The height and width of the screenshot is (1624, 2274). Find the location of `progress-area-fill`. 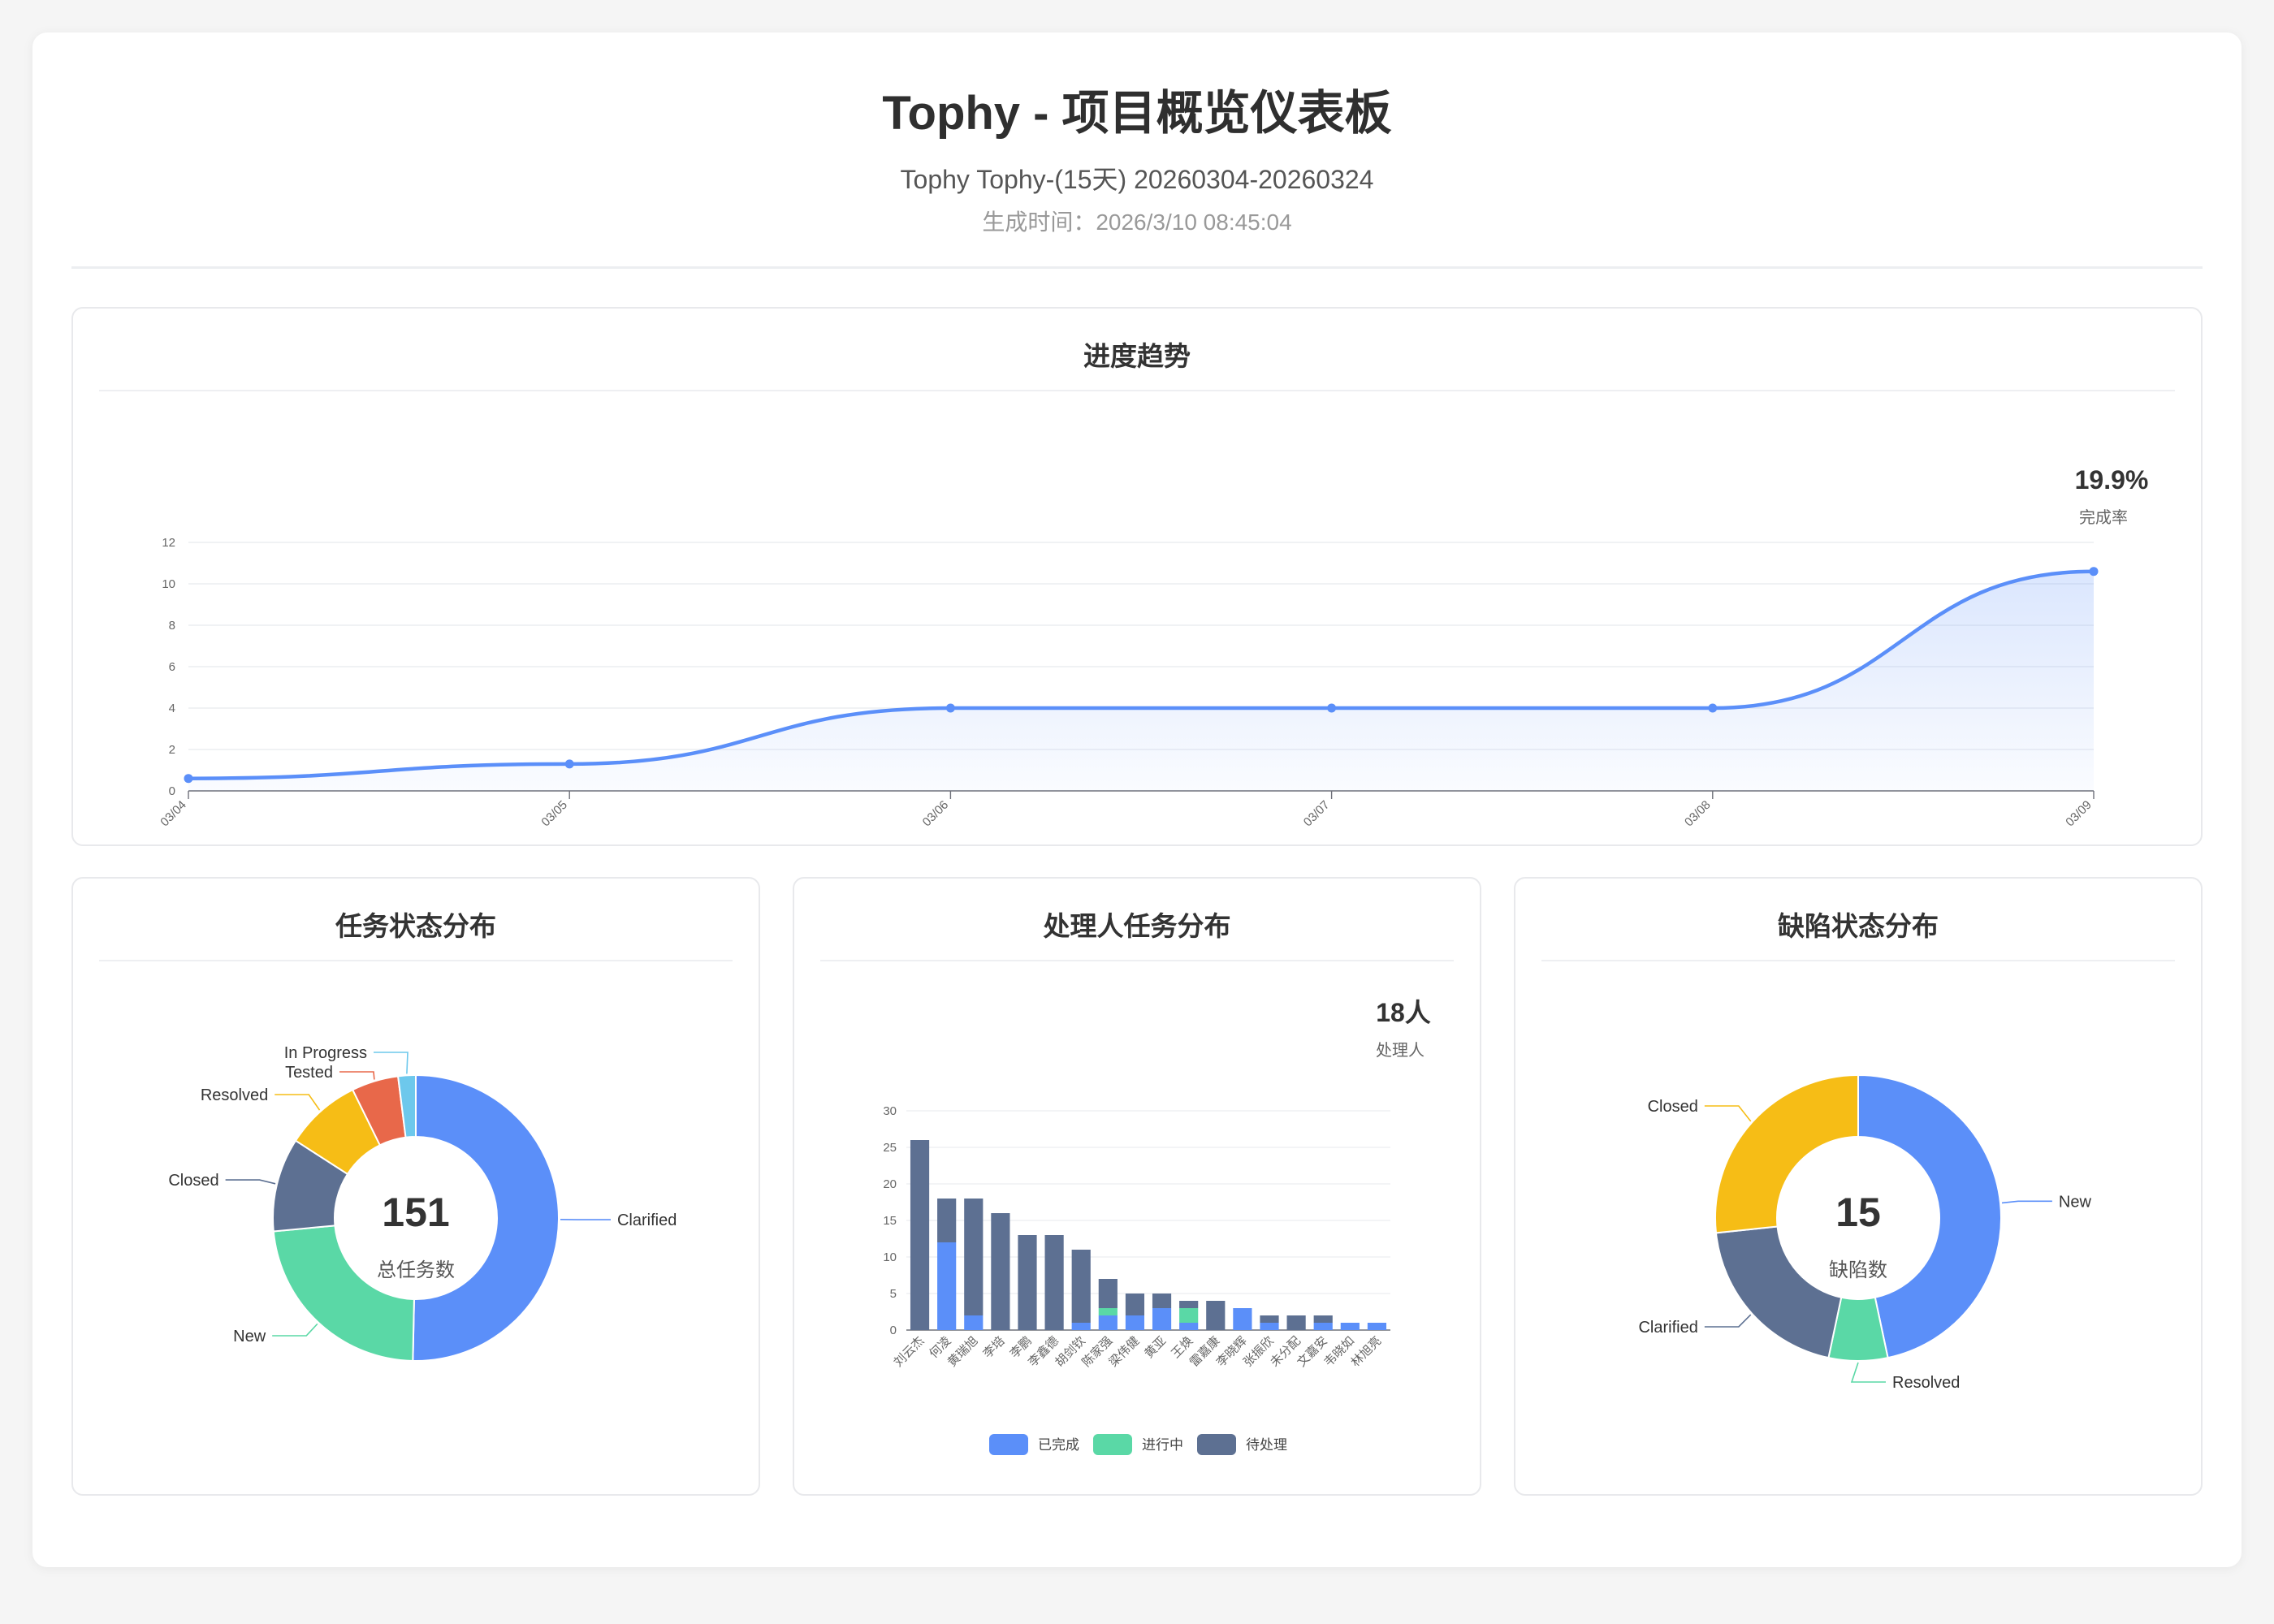

progress-area-fill is located at coordinates (1141, 681).